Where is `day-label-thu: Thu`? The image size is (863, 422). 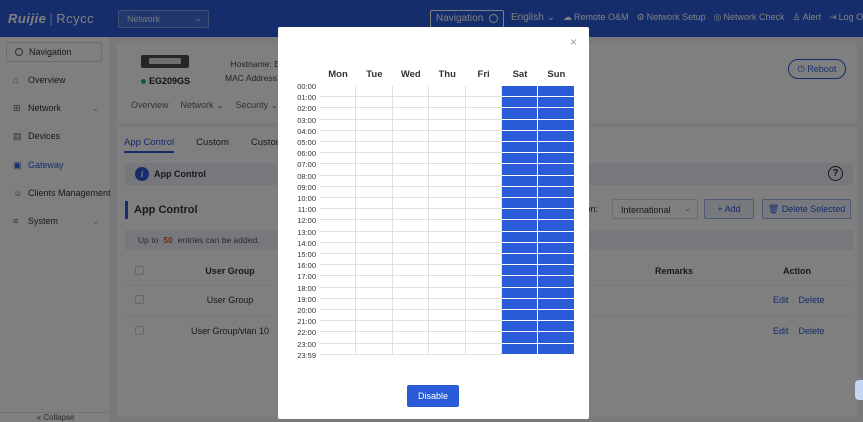 day-label-thu: Thu is located at coordinates (447, 74).